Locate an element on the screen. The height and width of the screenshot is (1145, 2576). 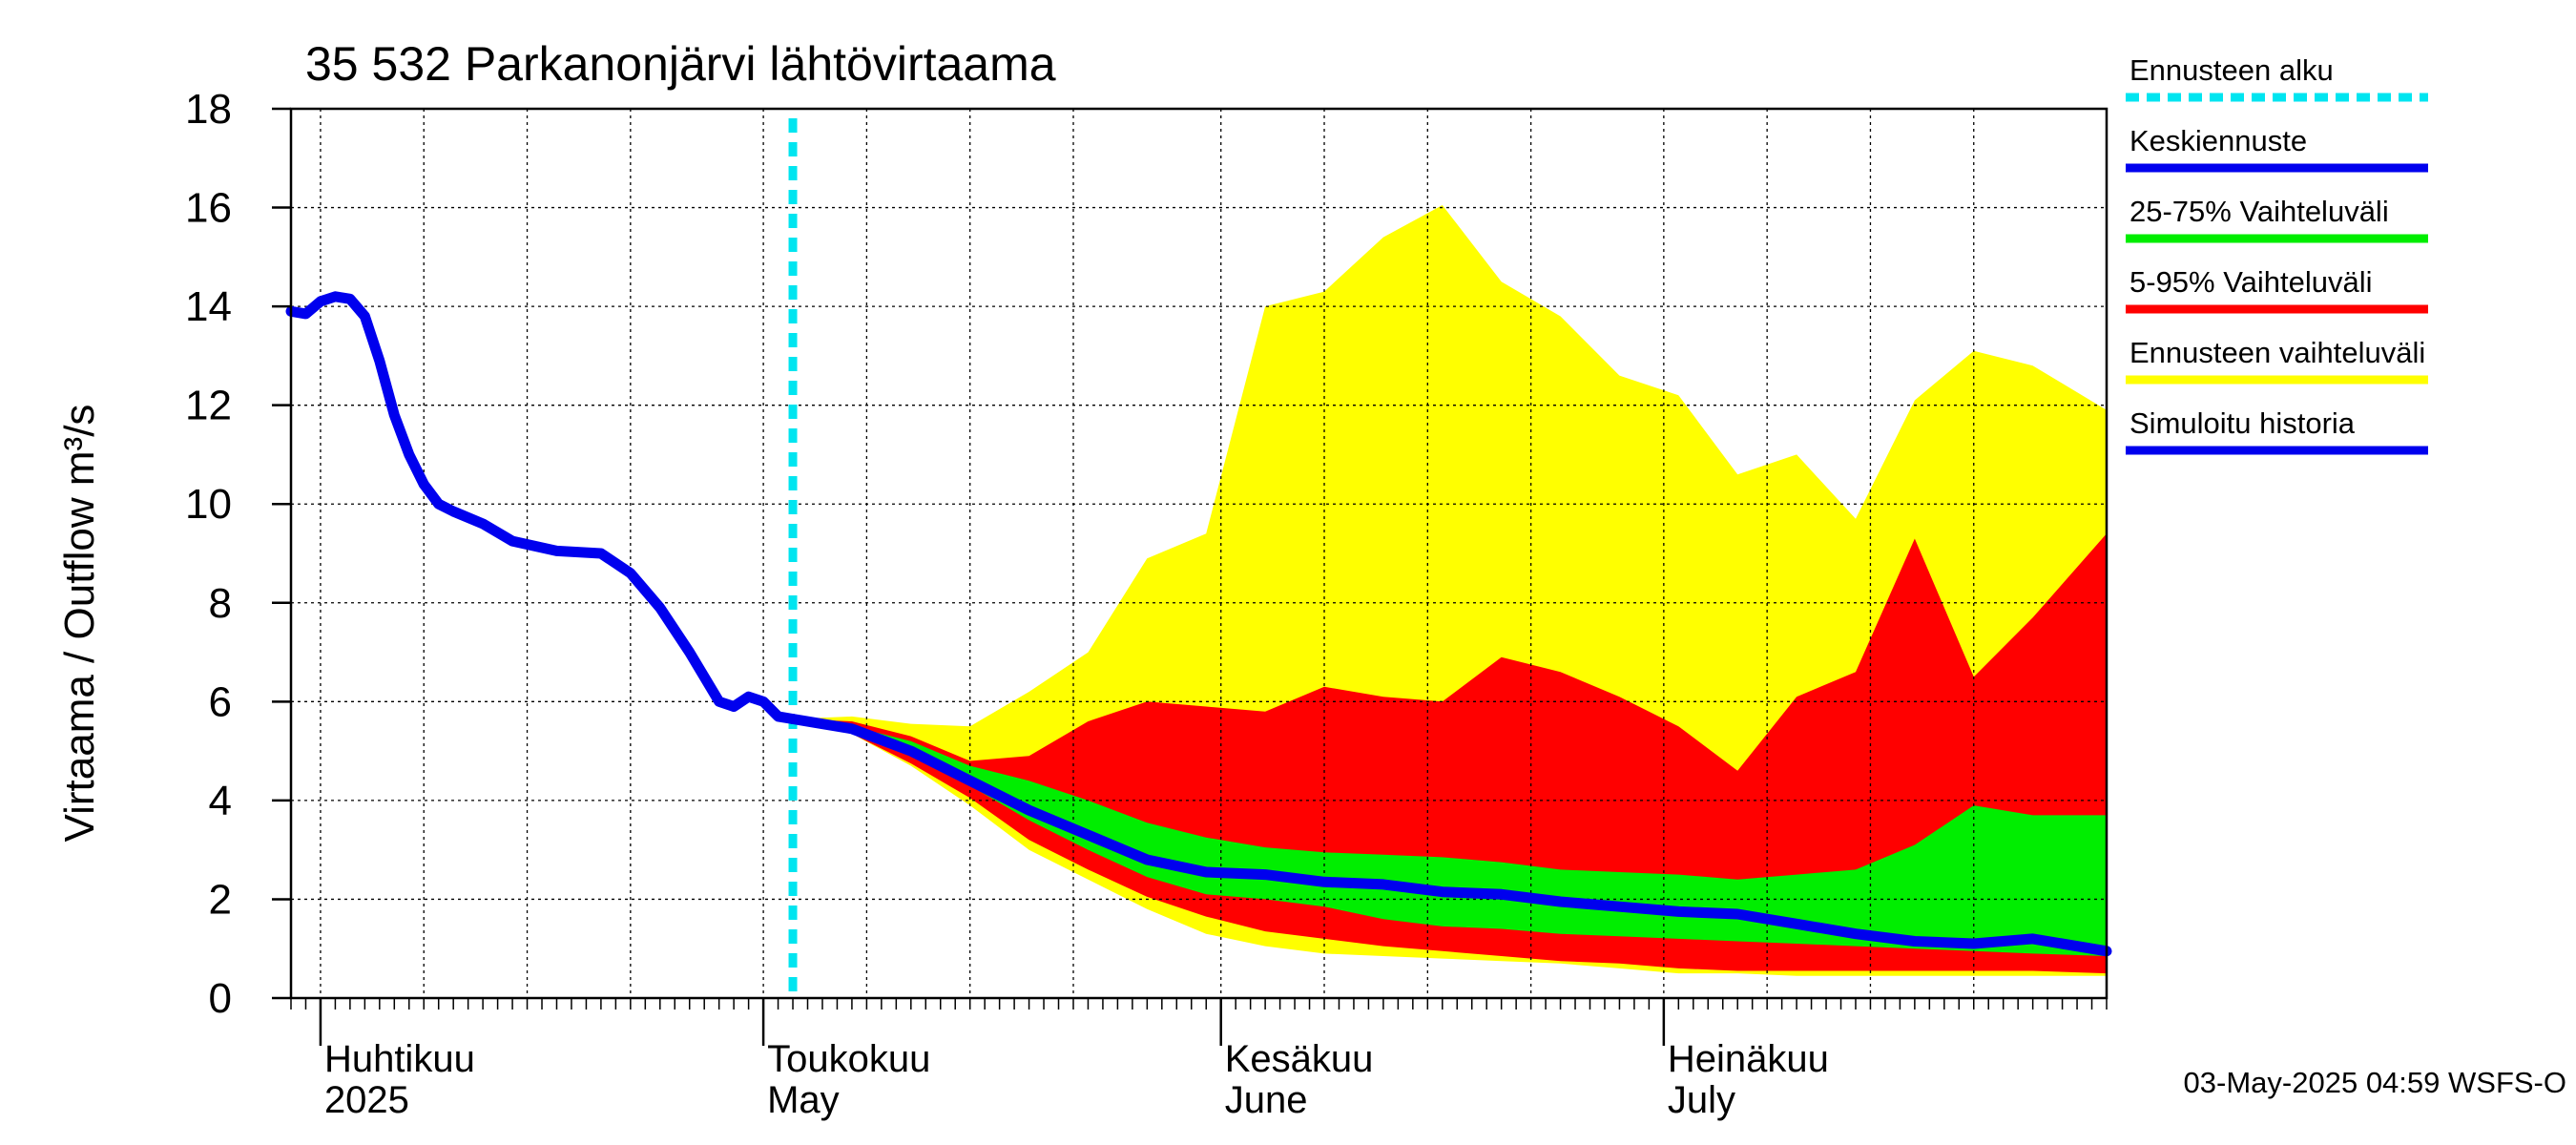
legend-label: Keskiennuste is located at coordinates (2218, 140).